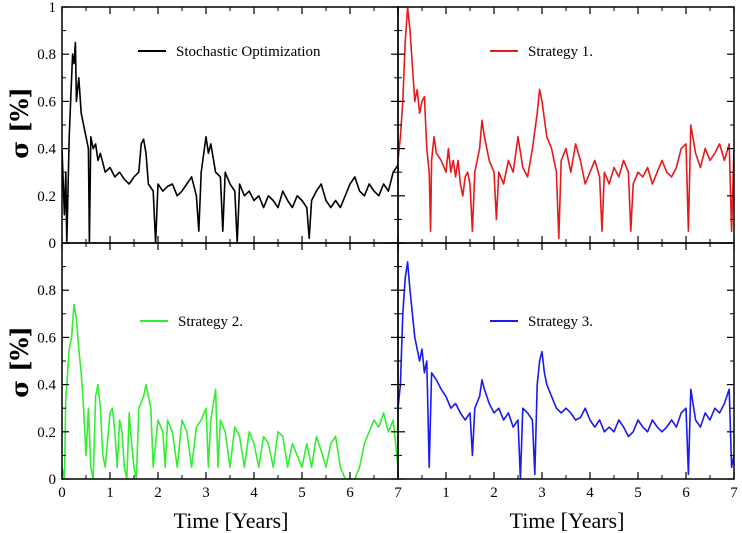 This screenshot has height=533, width=742. I want to click on y-tick-label-1-1: 0.2, so click(46, 197).